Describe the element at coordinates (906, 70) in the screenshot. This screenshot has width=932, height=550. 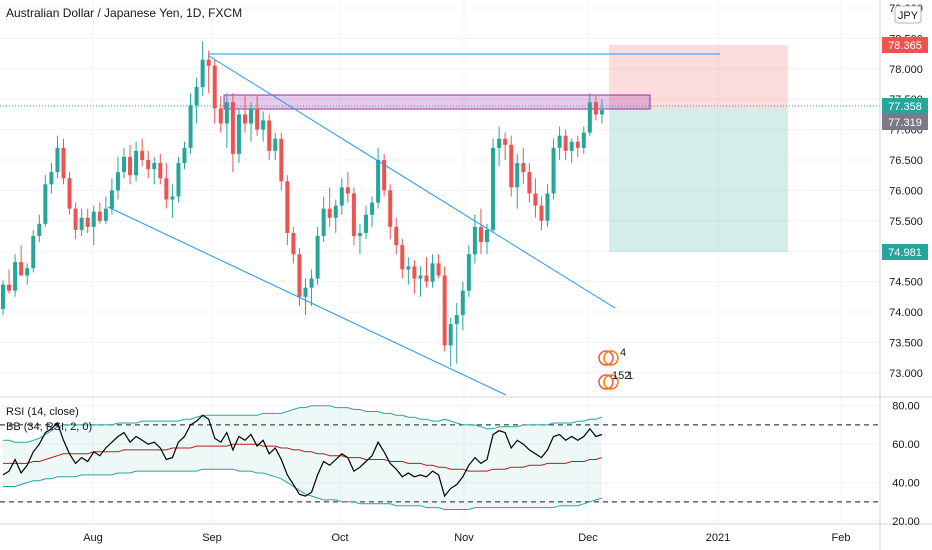
I see `price-tick-label: 78.000` at that location.